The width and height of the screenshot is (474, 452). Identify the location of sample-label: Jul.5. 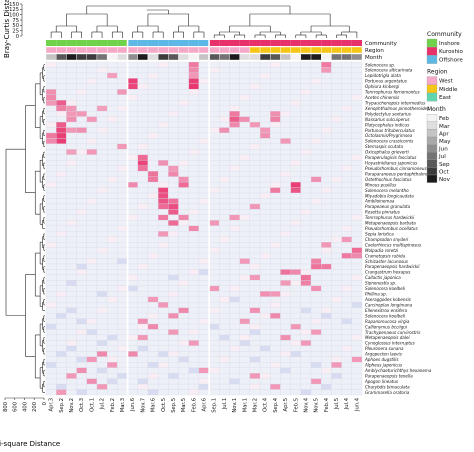
(337, 404).